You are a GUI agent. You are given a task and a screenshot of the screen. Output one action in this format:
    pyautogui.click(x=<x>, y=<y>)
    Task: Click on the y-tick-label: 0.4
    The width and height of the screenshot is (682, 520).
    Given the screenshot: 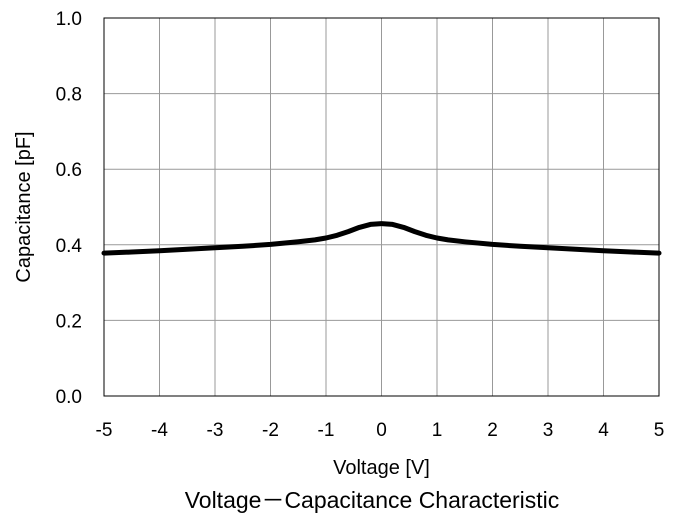 What is the action you would take?
    pyautogui.click(x=69, y=246)
    